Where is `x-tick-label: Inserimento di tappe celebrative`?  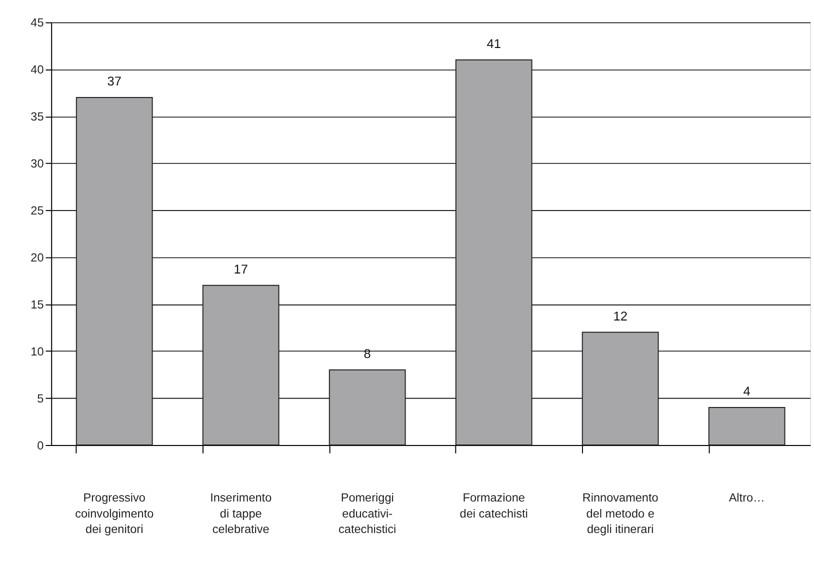
x-tick-label: Inserimento di tappe celebrative is located at coordinates (241, 514).